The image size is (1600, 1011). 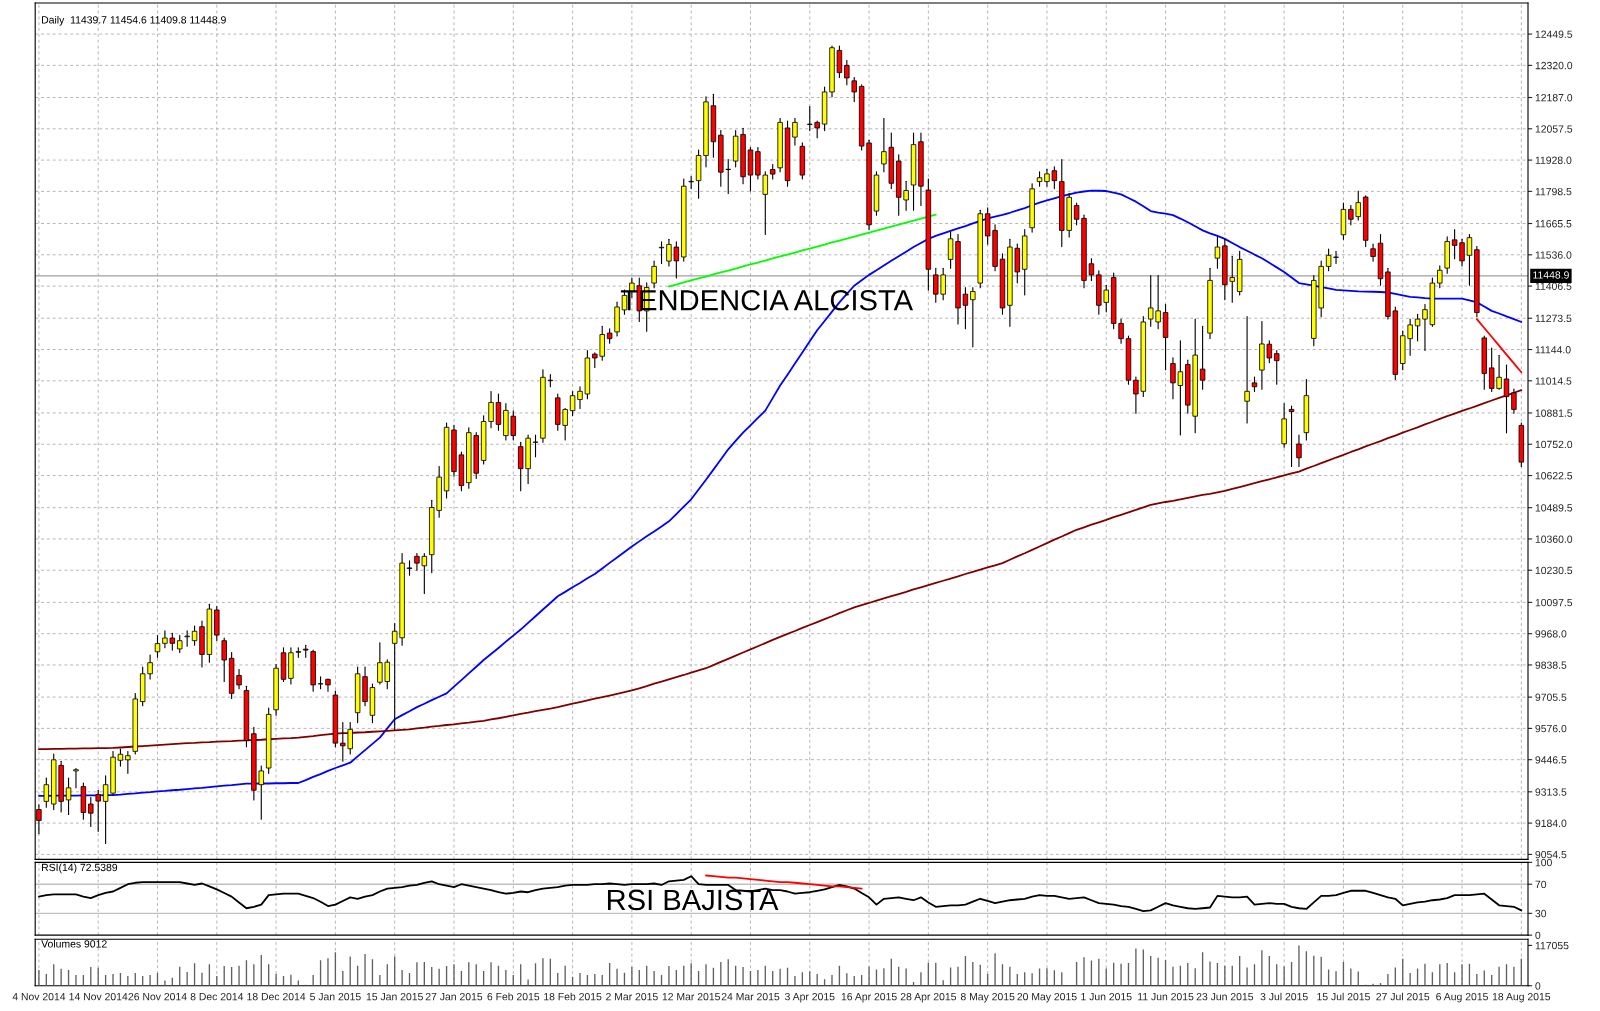 I want to click on x-tick-label: 20 May 2015, so click(x=1047, y=997).